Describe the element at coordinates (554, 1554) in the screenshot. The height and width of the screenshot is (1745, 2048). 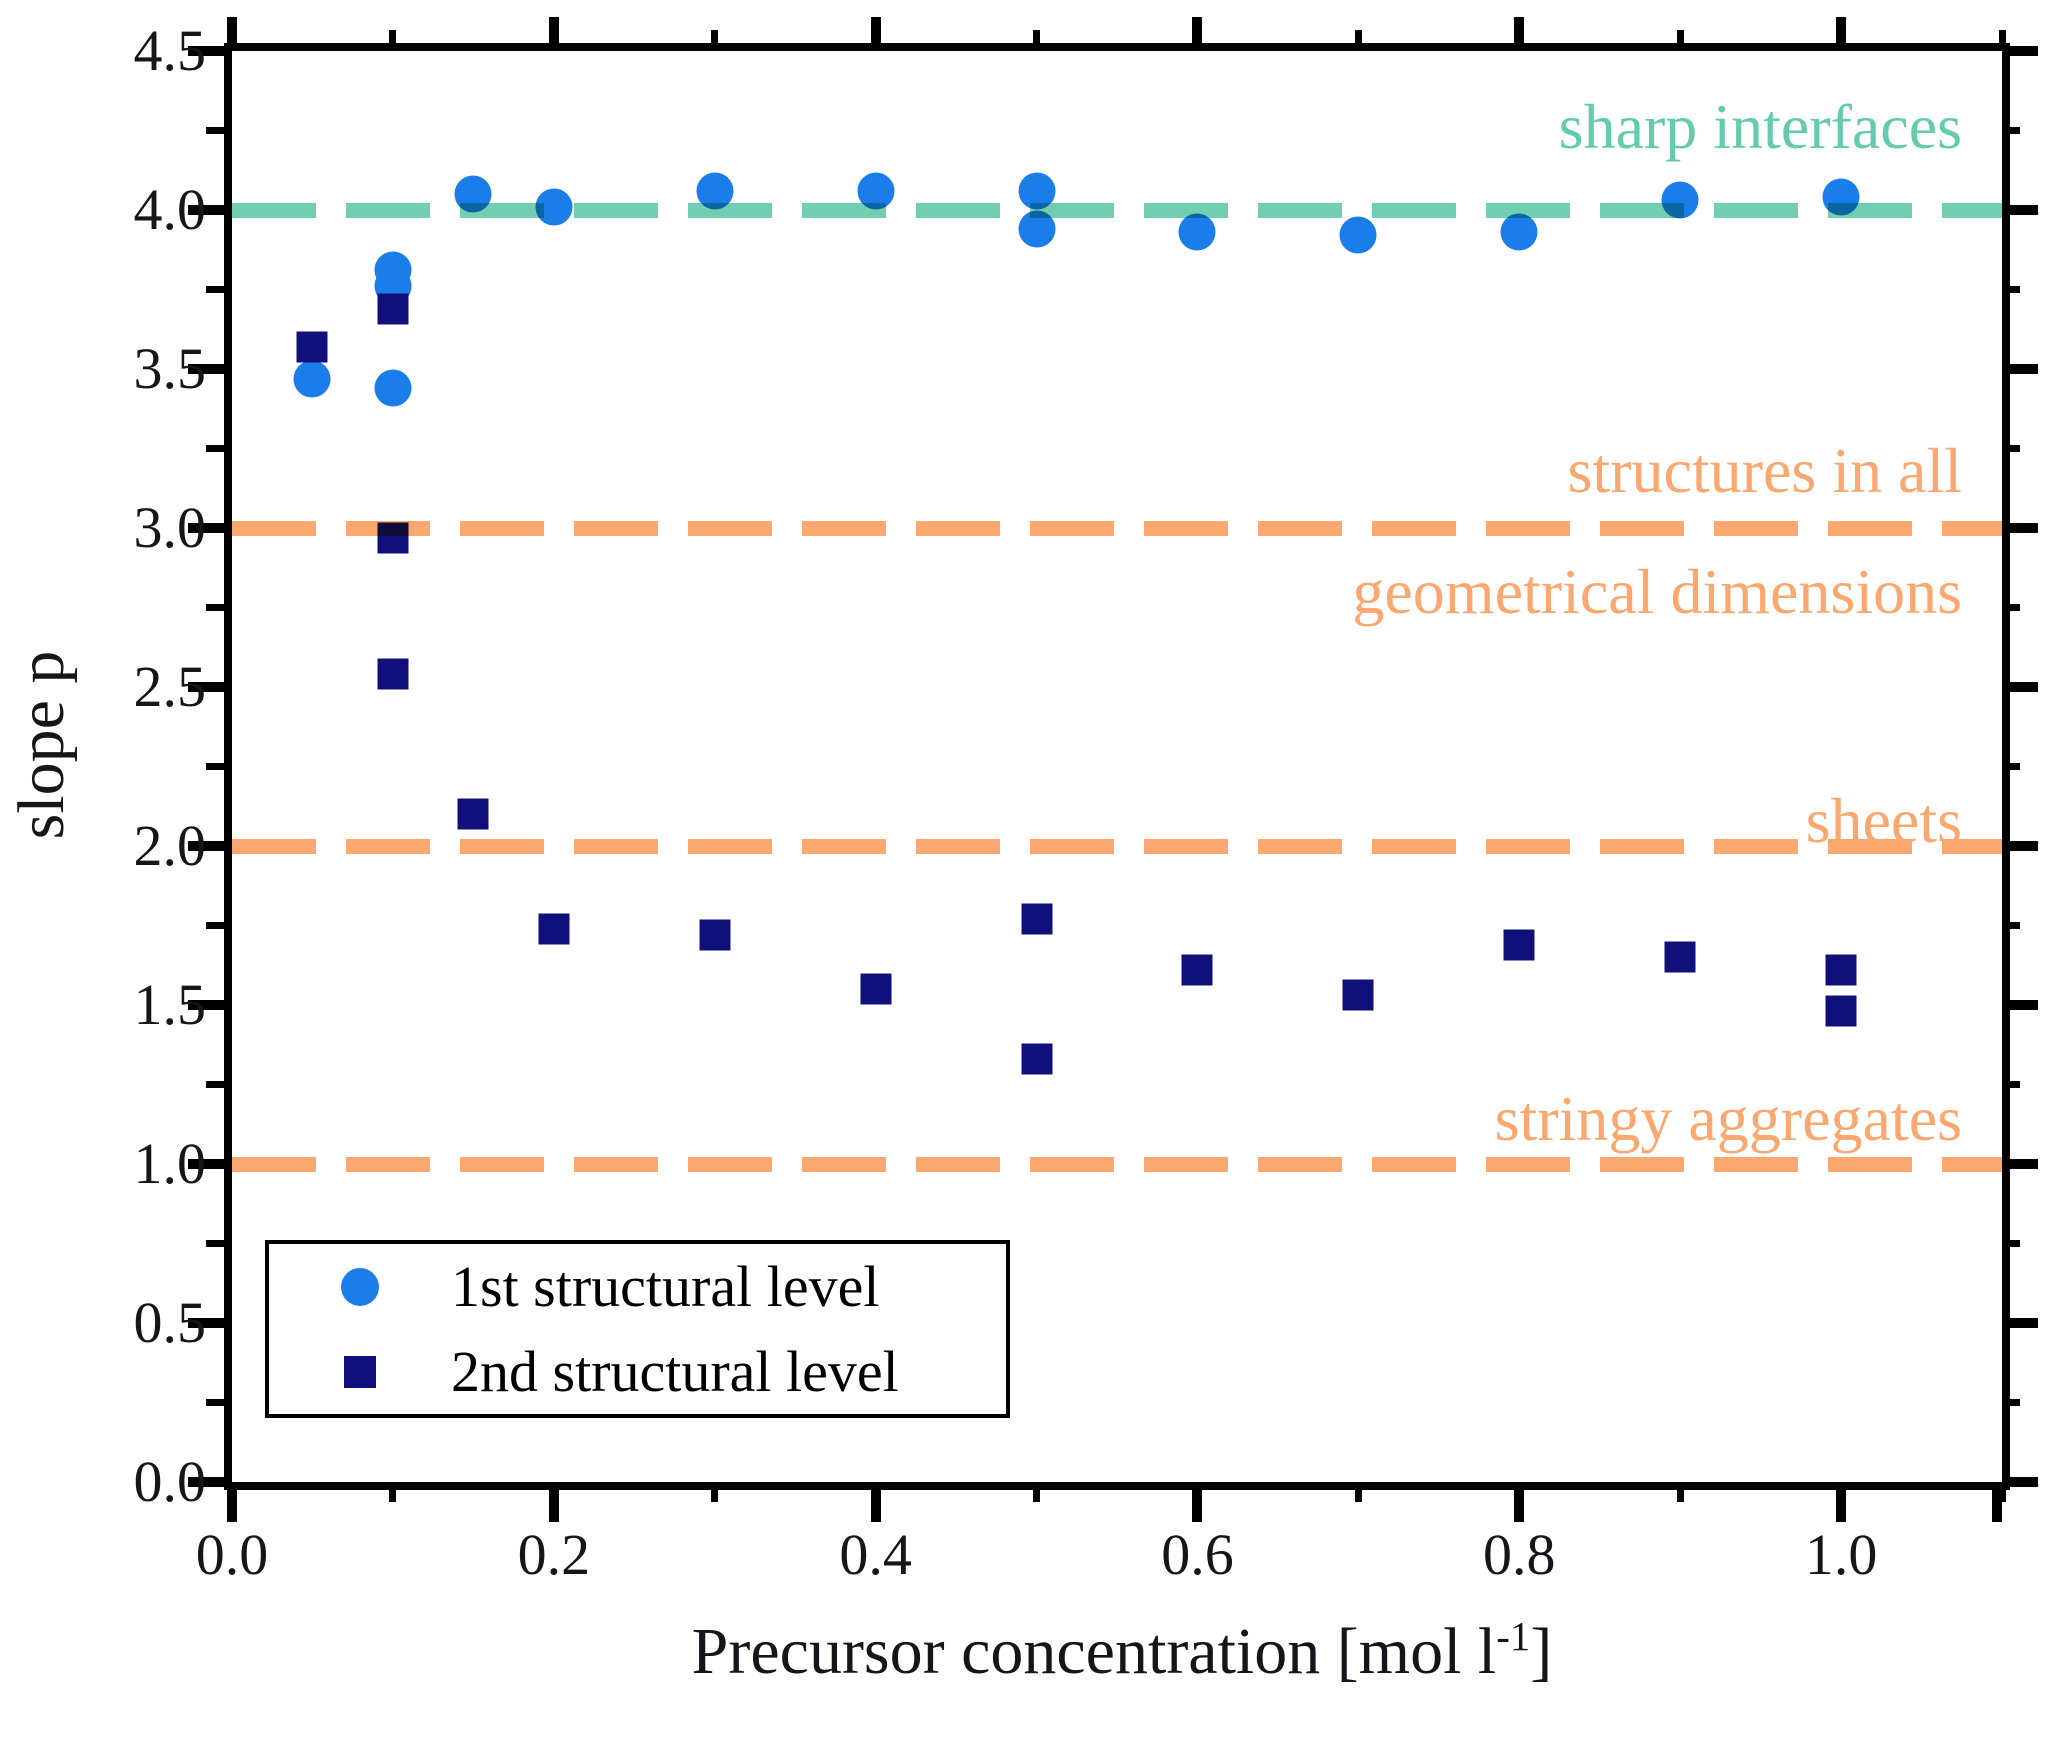
I see `x-tick-label: 0.2` at that location.